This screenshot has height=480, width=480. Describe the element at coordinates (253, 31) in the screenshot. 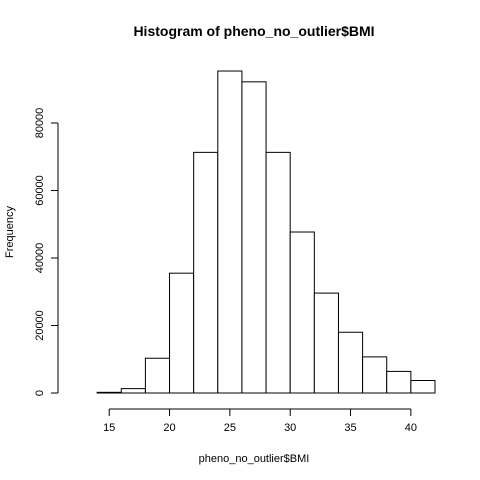

I see `chart-title: Histogram of pheno_no_outlier$BMI` at that location.